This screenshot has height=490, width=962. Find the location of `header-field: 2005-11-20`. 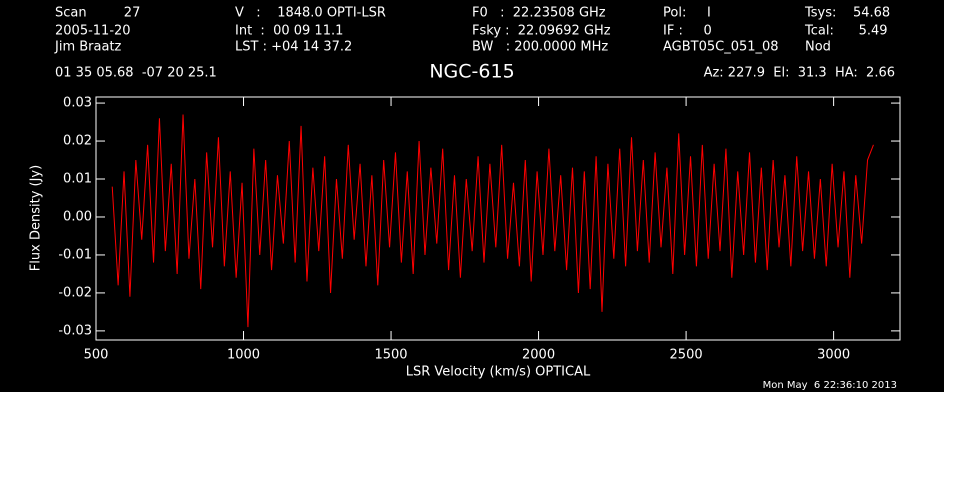

header-field: 2005-11-20 is located at coordinates (93, 31).